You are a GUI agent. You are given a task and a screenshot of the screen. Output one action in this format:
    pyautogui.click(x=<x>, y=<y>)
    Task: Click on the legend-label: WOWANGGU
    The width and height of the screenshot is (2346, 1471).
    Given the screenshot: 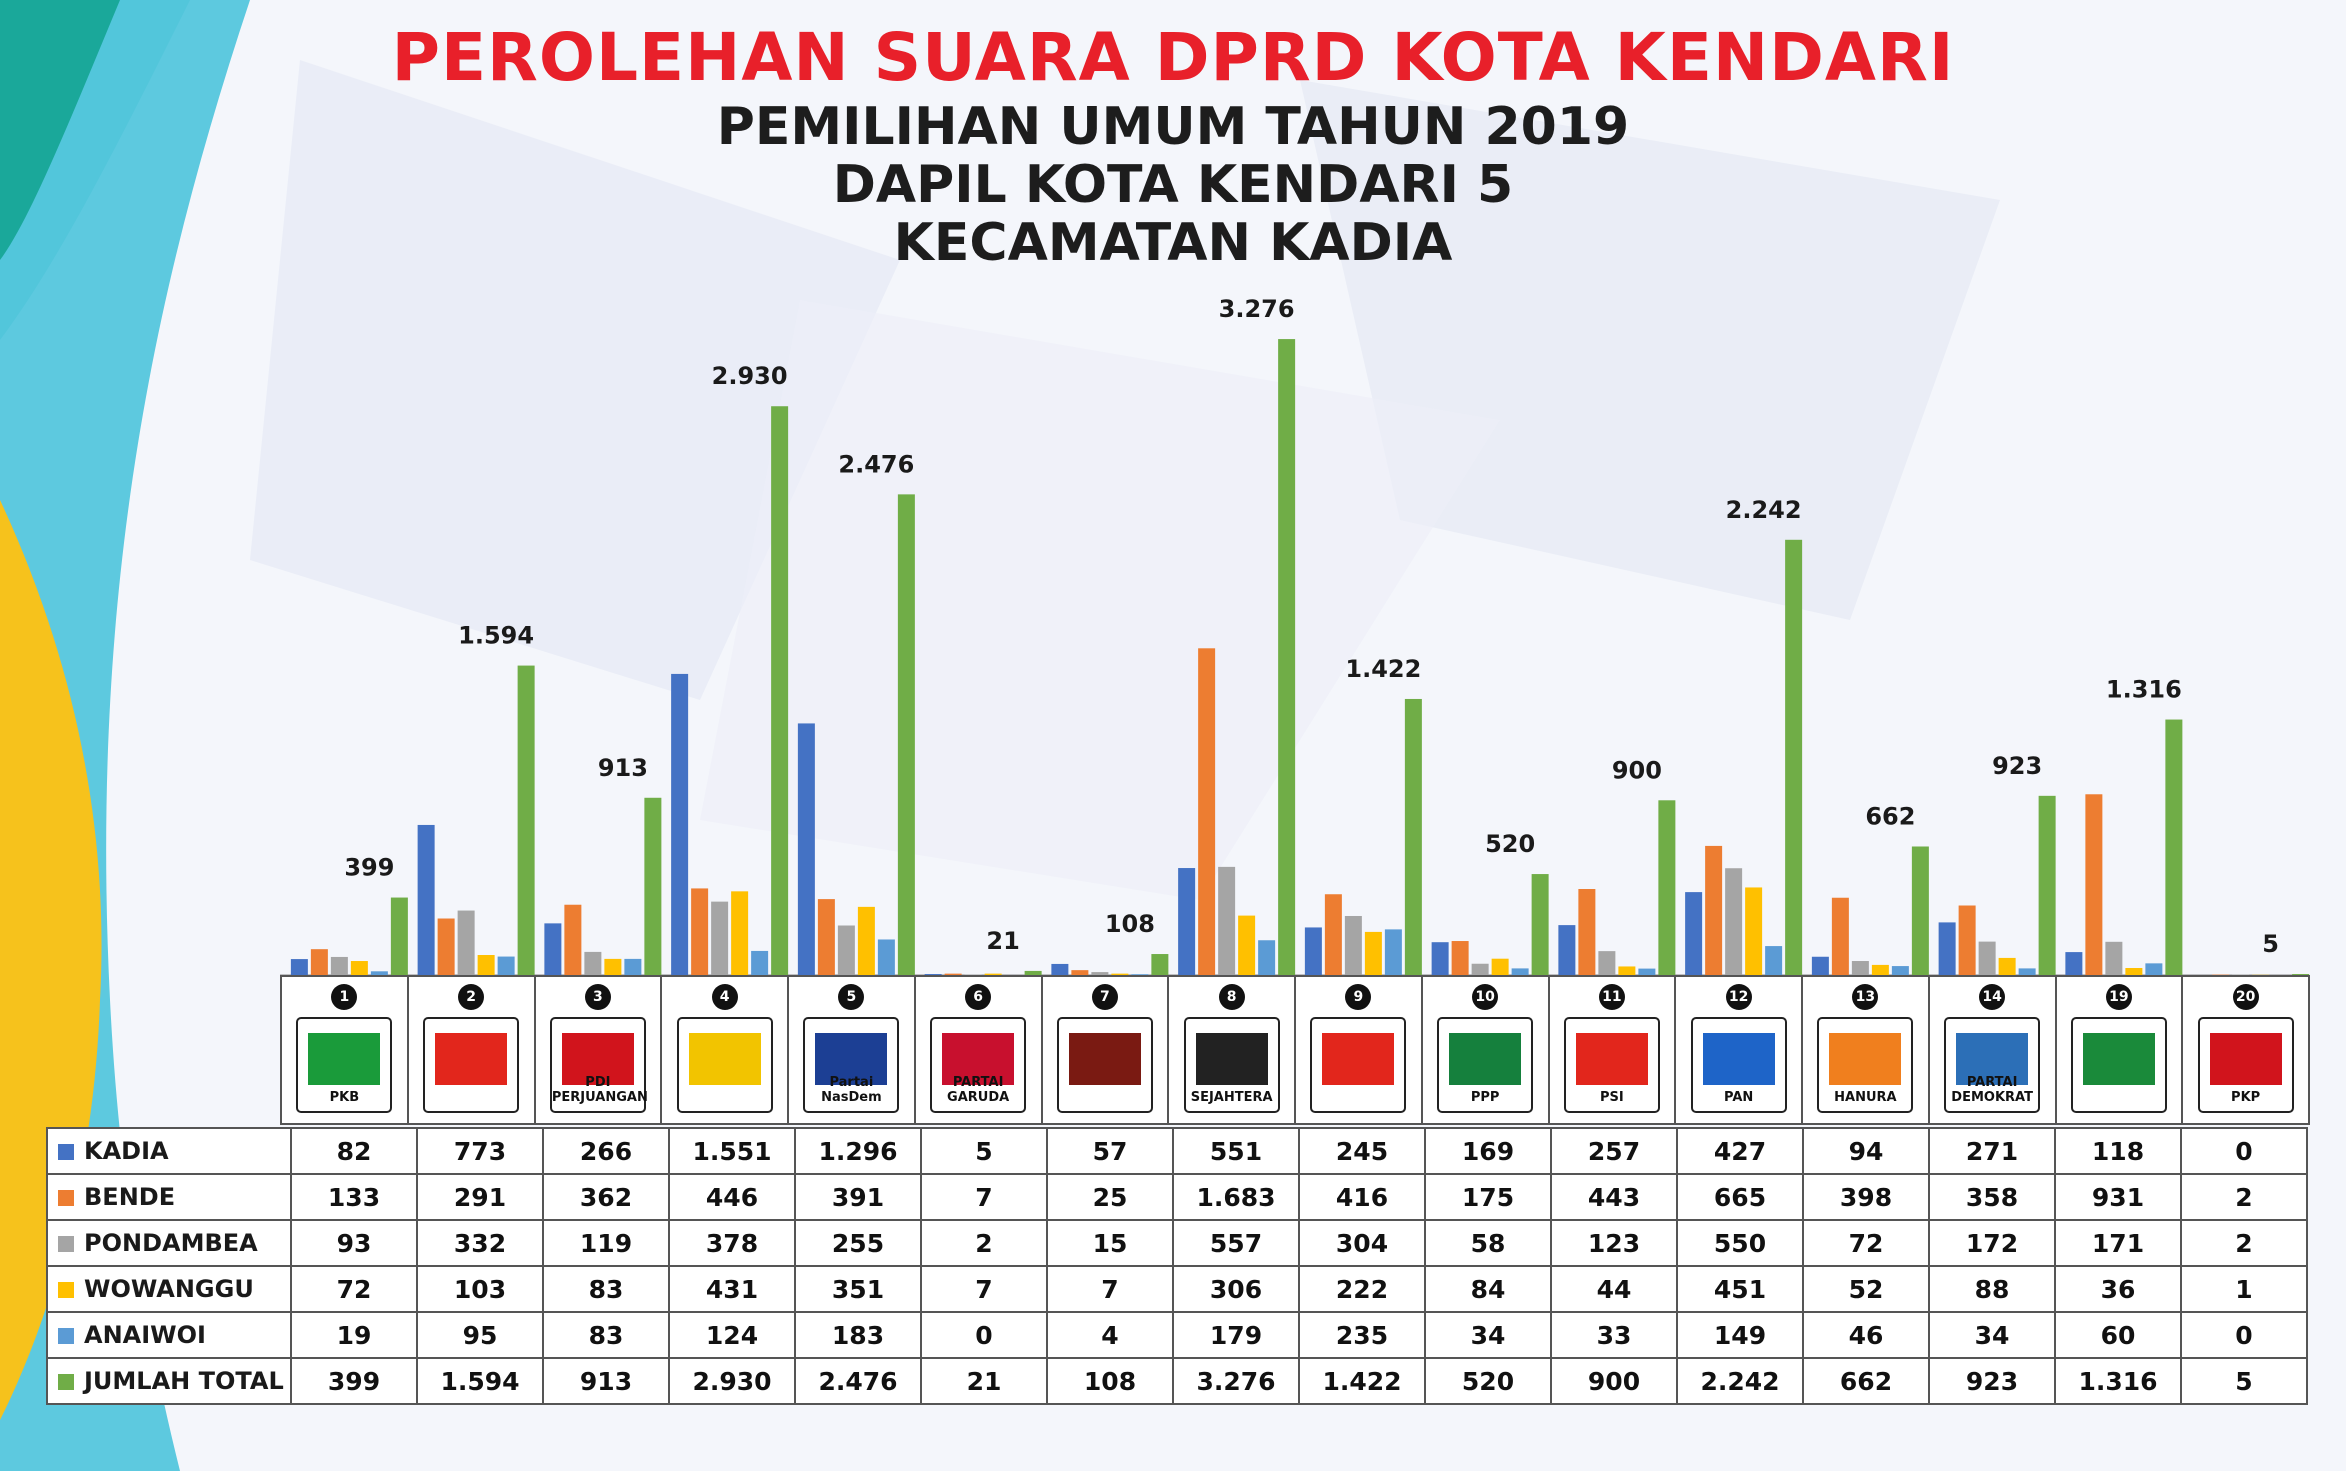 What is the action you would take?
    pyautogui.click(x=169, y=1289)
    